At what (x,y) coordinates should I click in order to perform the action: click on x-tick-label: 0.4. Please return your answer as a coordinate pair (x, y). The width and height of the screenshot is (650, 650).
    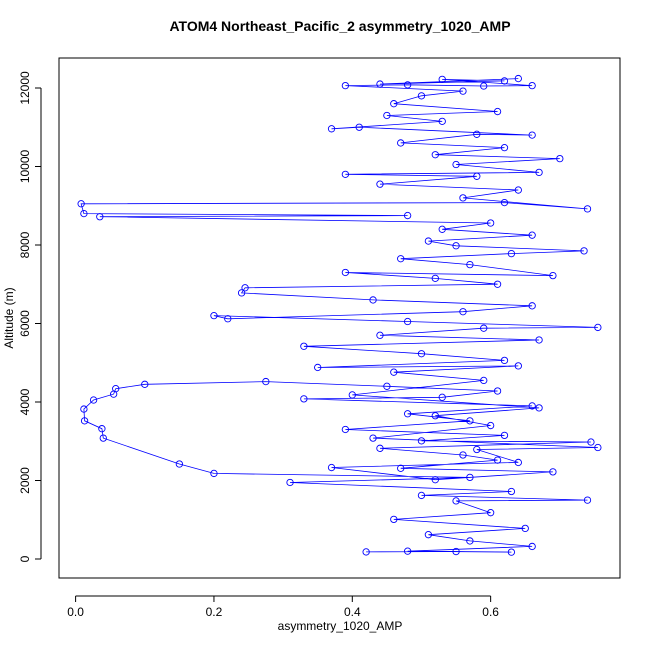
    Looking at the image, I should click on (352, 612).